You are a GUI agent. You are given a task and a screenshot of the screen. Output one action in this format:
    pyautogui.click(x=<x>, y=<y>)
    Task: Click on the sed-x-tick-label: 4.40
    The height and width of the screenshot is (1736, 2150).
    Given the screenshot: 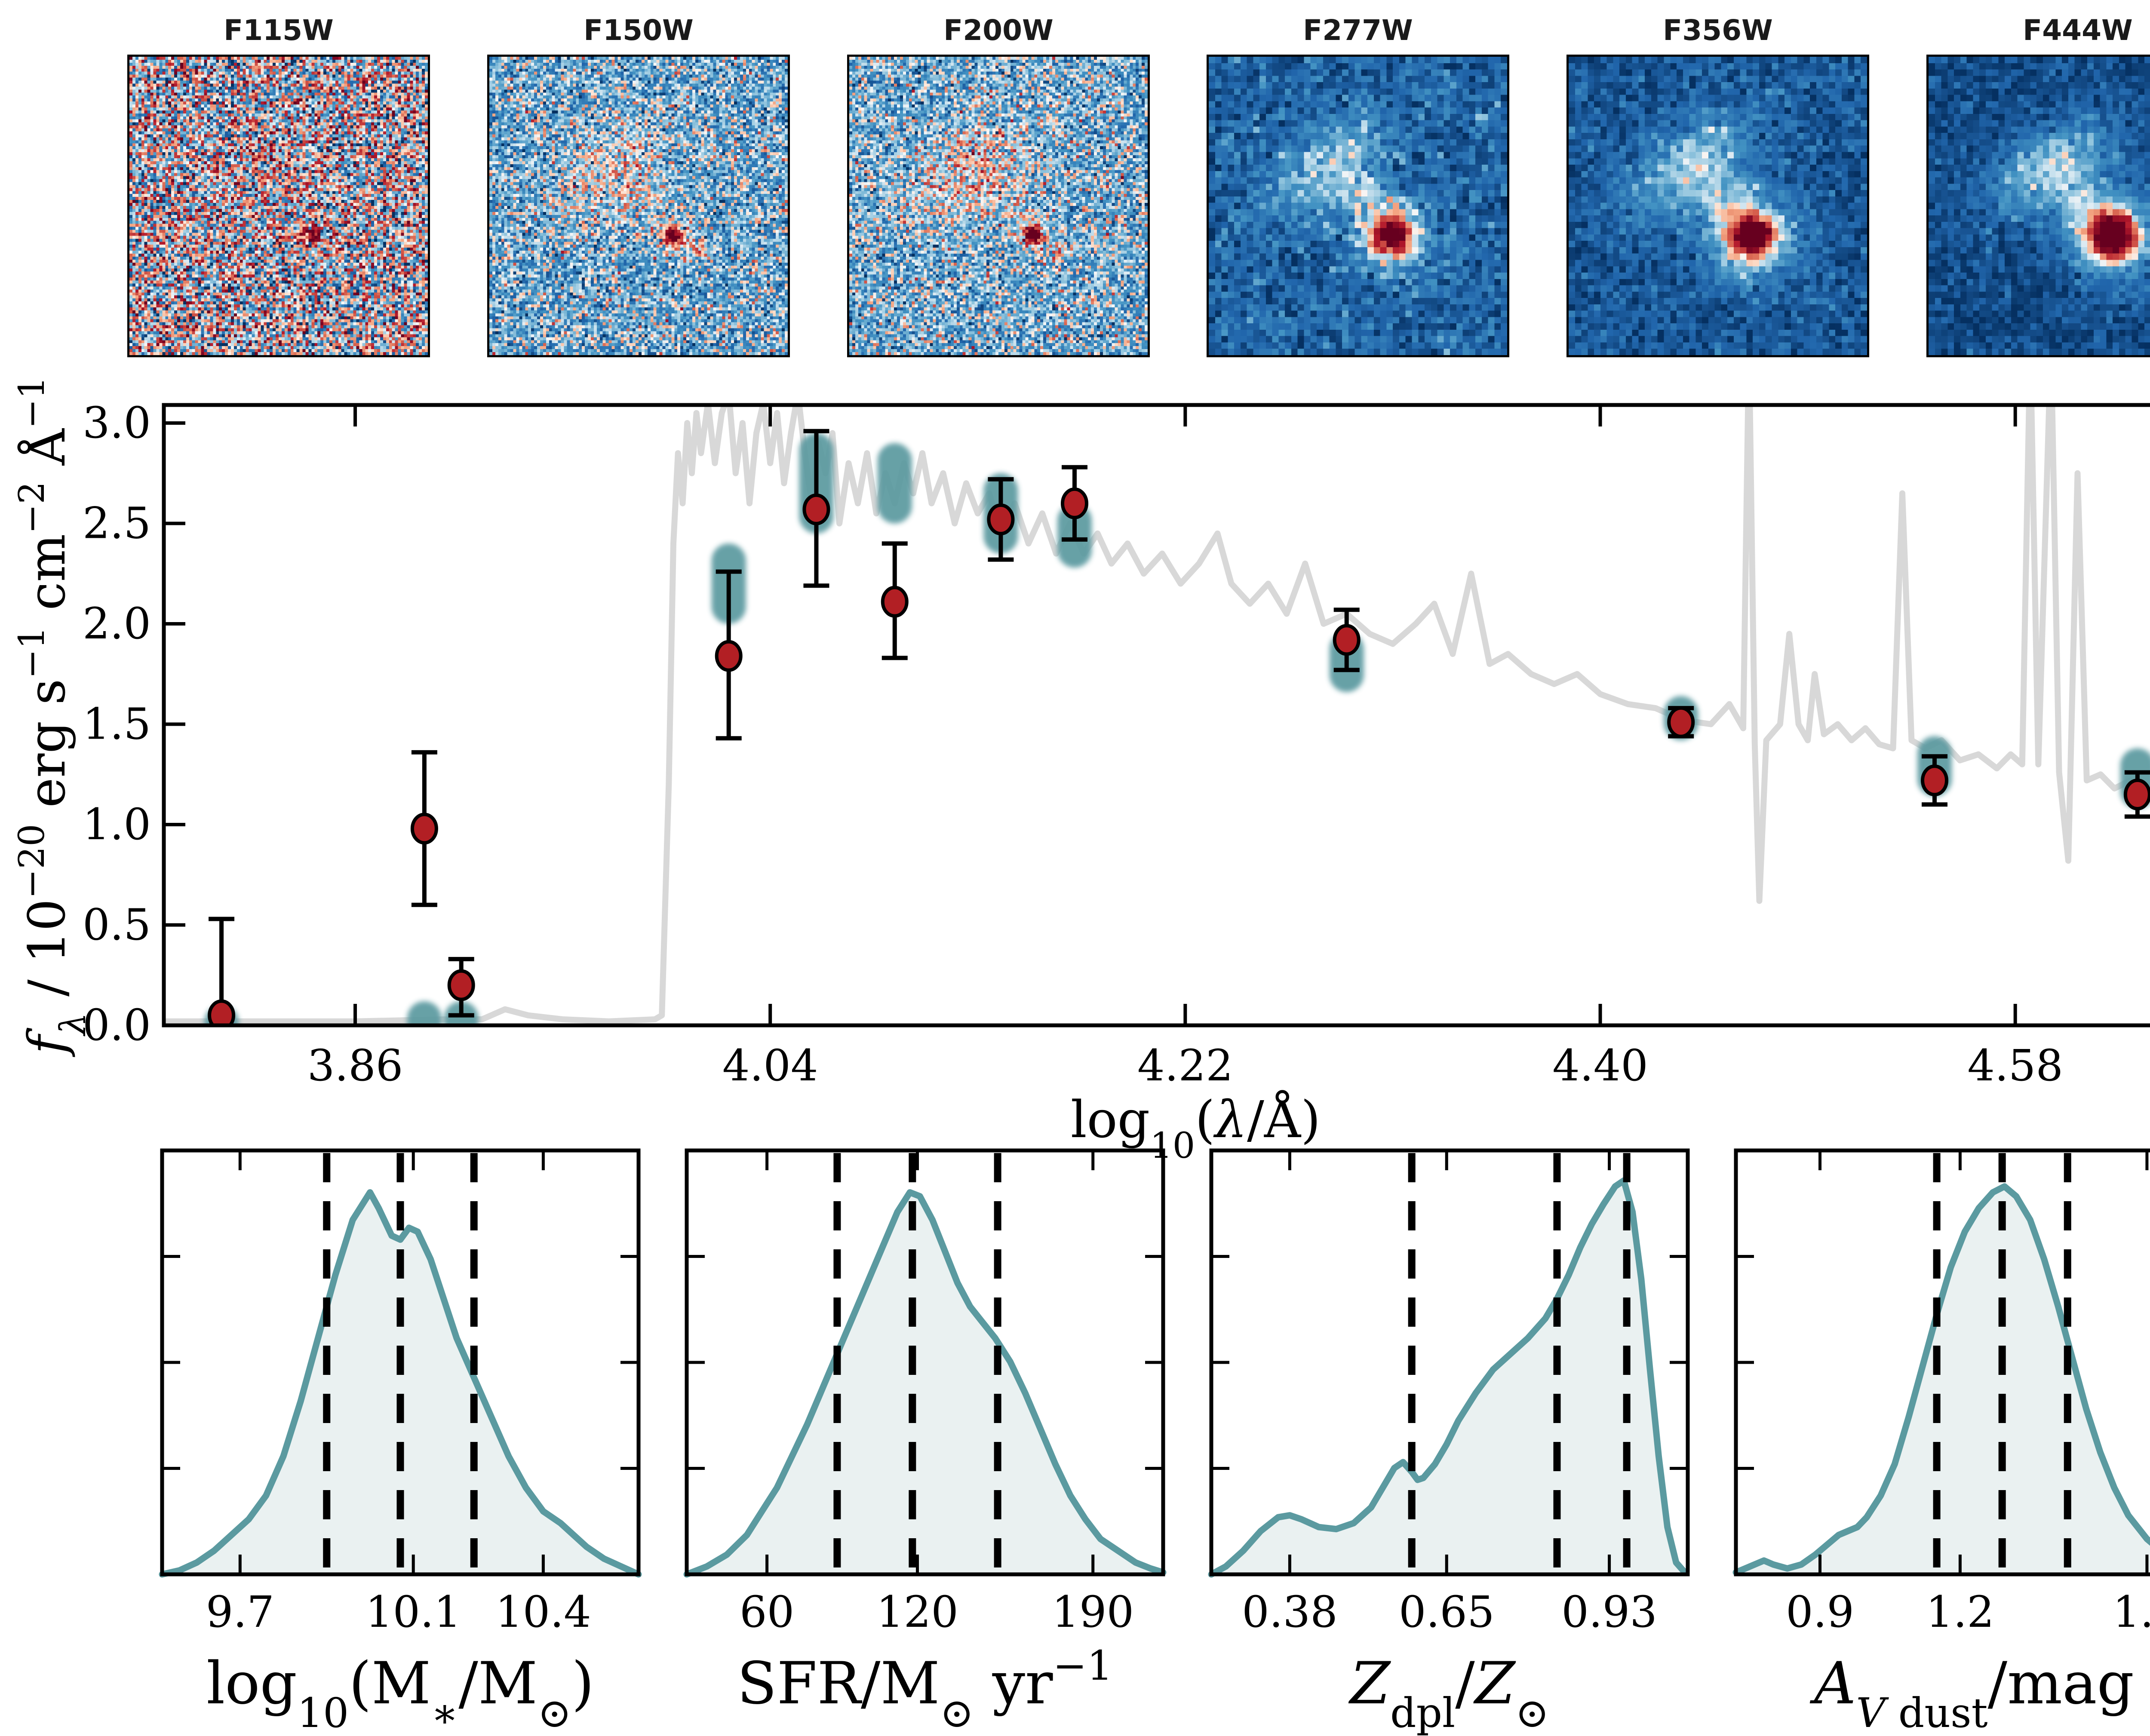 What is the action you would take?
    pyautogui.click(x=1600, y=1066)
    